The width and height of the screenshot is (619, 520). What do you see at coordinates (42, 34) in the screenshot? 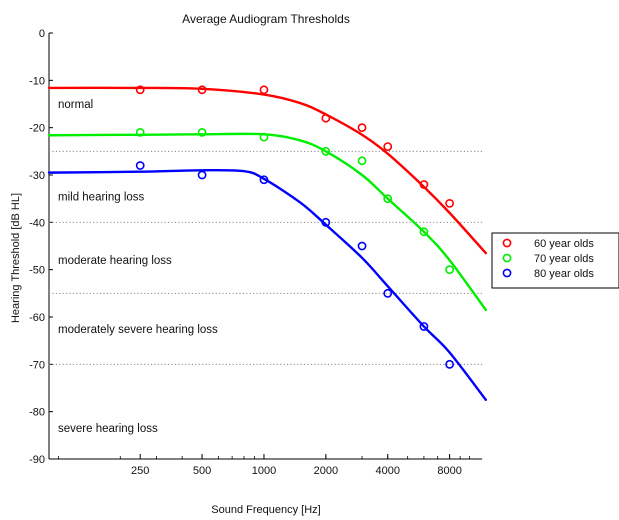
I see `y-tick-label: 0` at bounding box center [42, 34].